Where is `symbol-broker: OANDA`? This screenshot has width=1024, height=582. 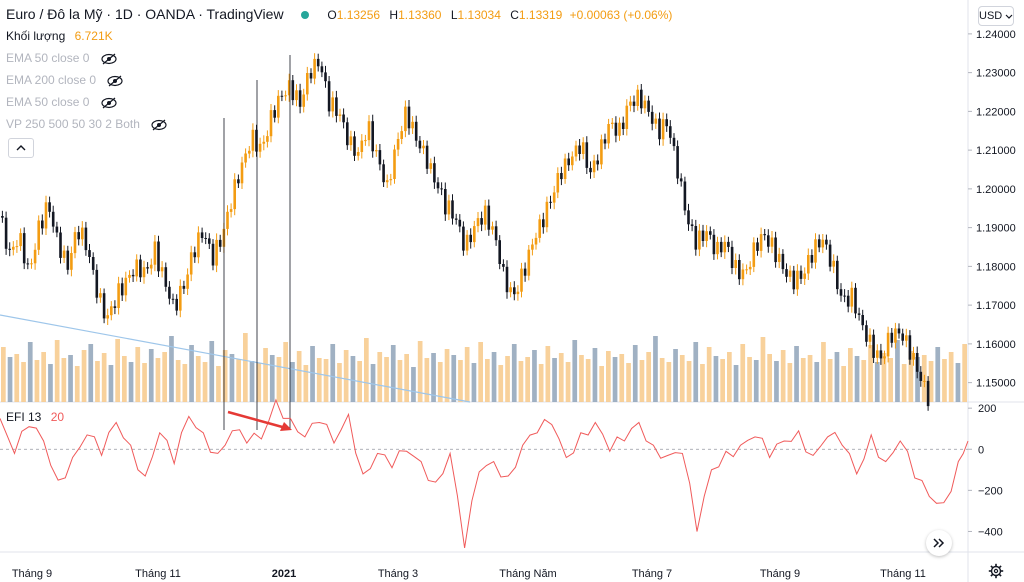 symbol-broker: OANDA is located at coordinates (170, 14).